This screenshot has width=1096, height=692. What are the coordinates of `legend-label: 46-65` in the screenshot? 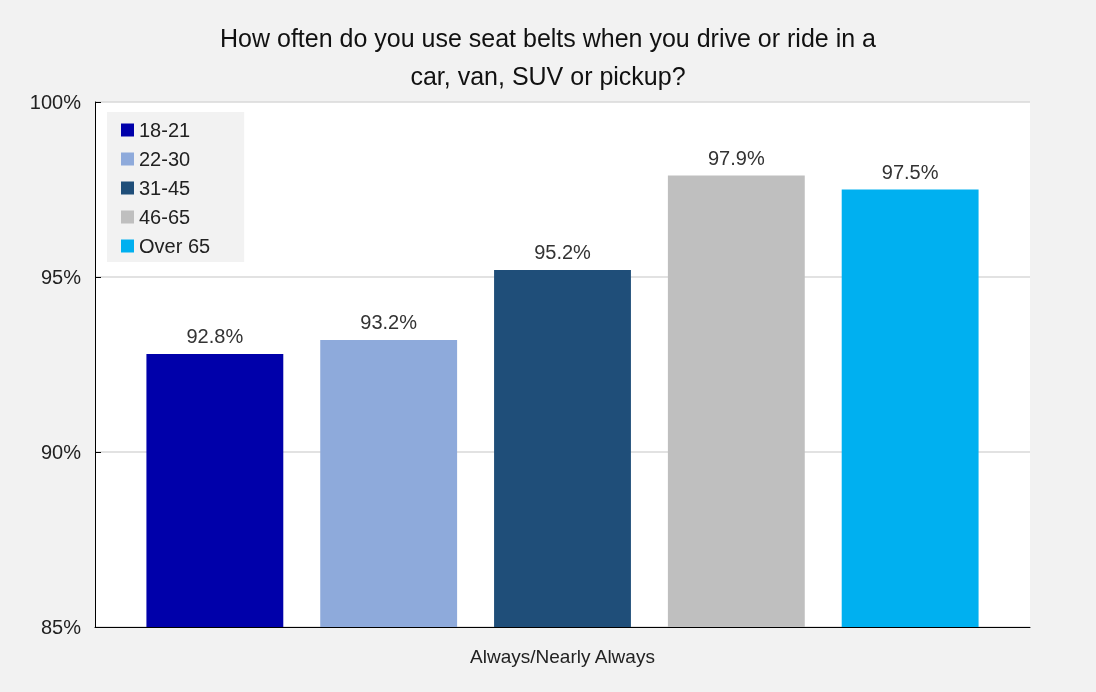 It's located at (165, 217).